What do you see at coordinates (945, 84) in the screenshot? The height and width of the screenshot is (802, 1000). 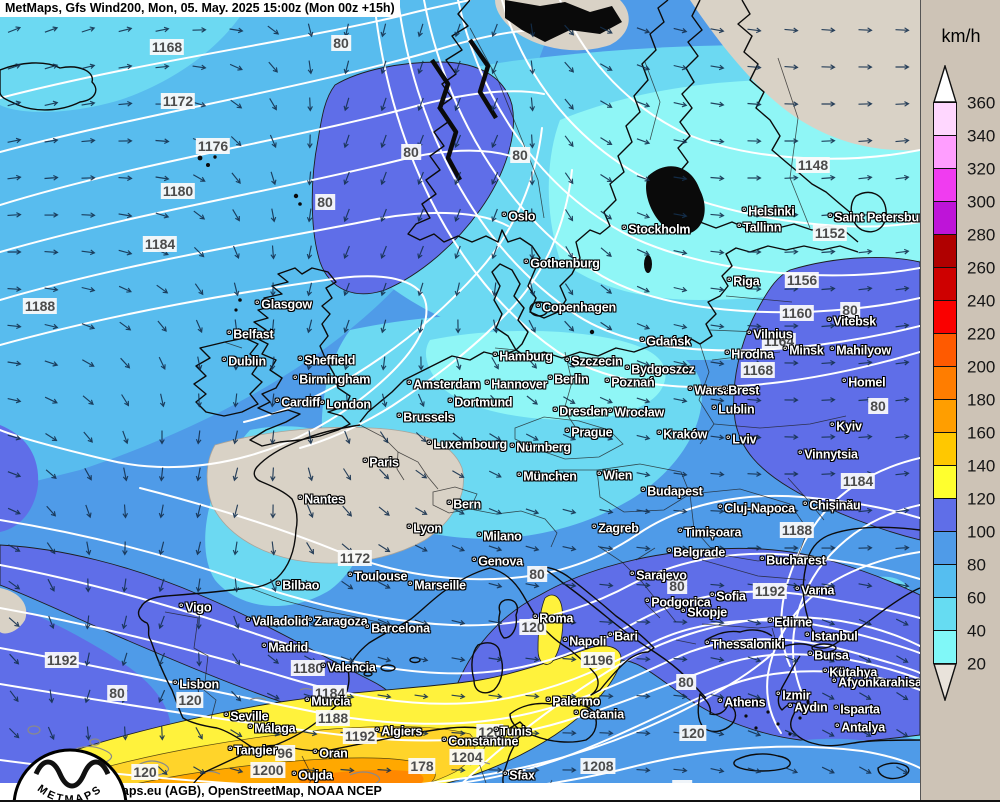 I see `legend-arrow-up-icon` at bounding box center [945, 84].